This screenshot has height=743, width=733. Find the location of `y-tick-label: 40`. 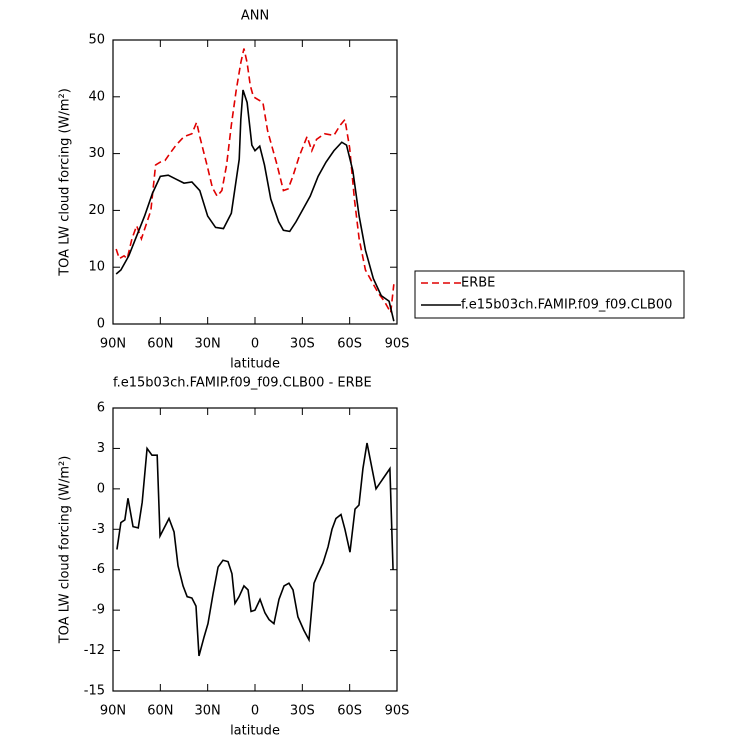

y-tick-label: 40 is located at coordinates (96, 96).